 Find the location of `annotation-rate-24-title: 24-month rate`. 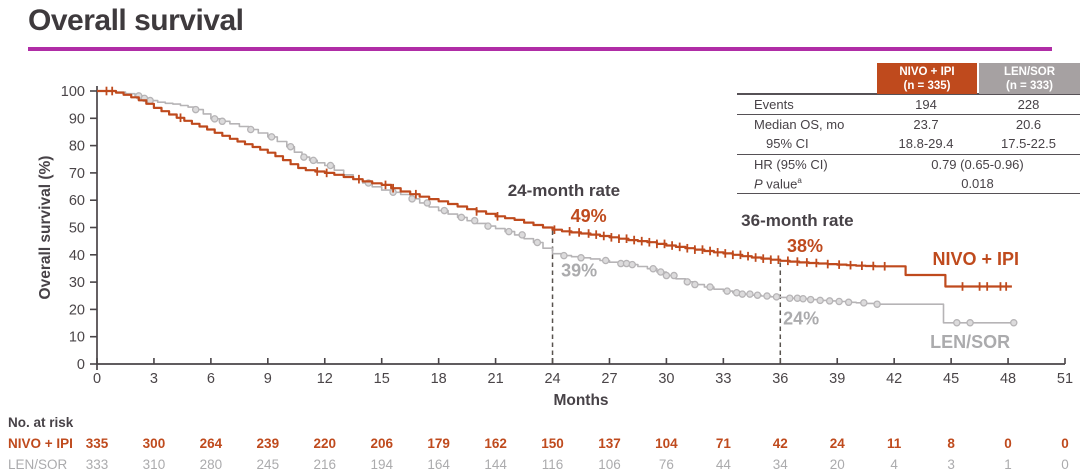

annotation-rate-24-title: 24-month rate is located at coordinates (564, 190).